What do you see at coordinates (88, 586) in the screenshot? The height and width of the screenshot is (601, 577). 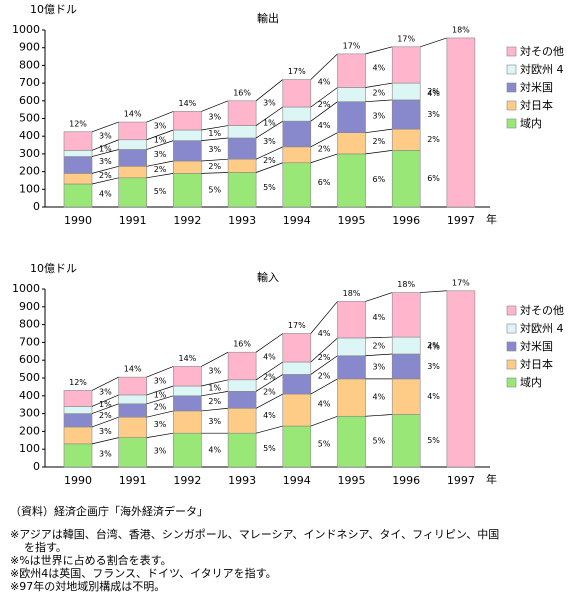 I see `note: ※97年の対地域別構成は不明。` at bounding box center [88, 586].